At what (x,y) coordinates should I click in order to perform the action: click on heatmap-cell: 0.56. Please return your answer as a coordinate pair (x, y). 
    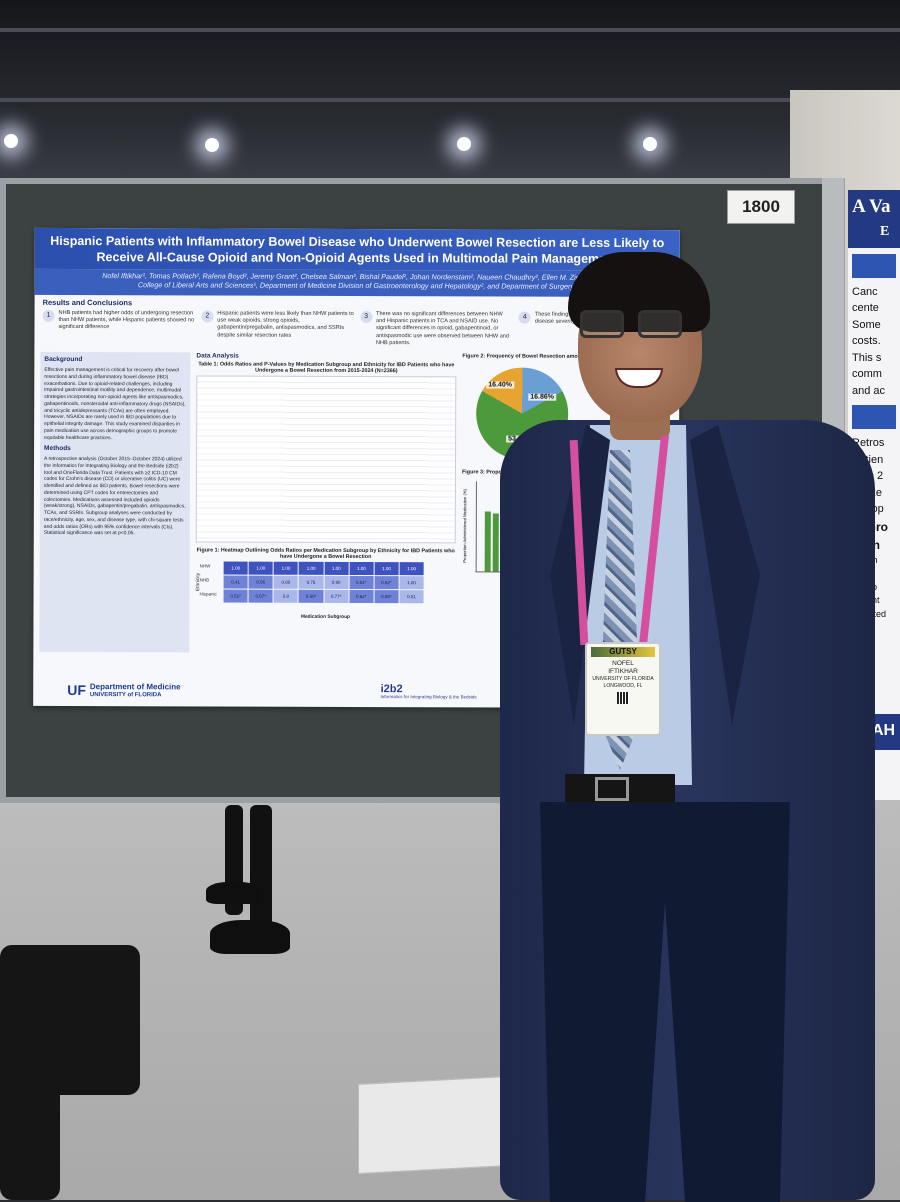
    Looking at the image, I should click on (260, 582).